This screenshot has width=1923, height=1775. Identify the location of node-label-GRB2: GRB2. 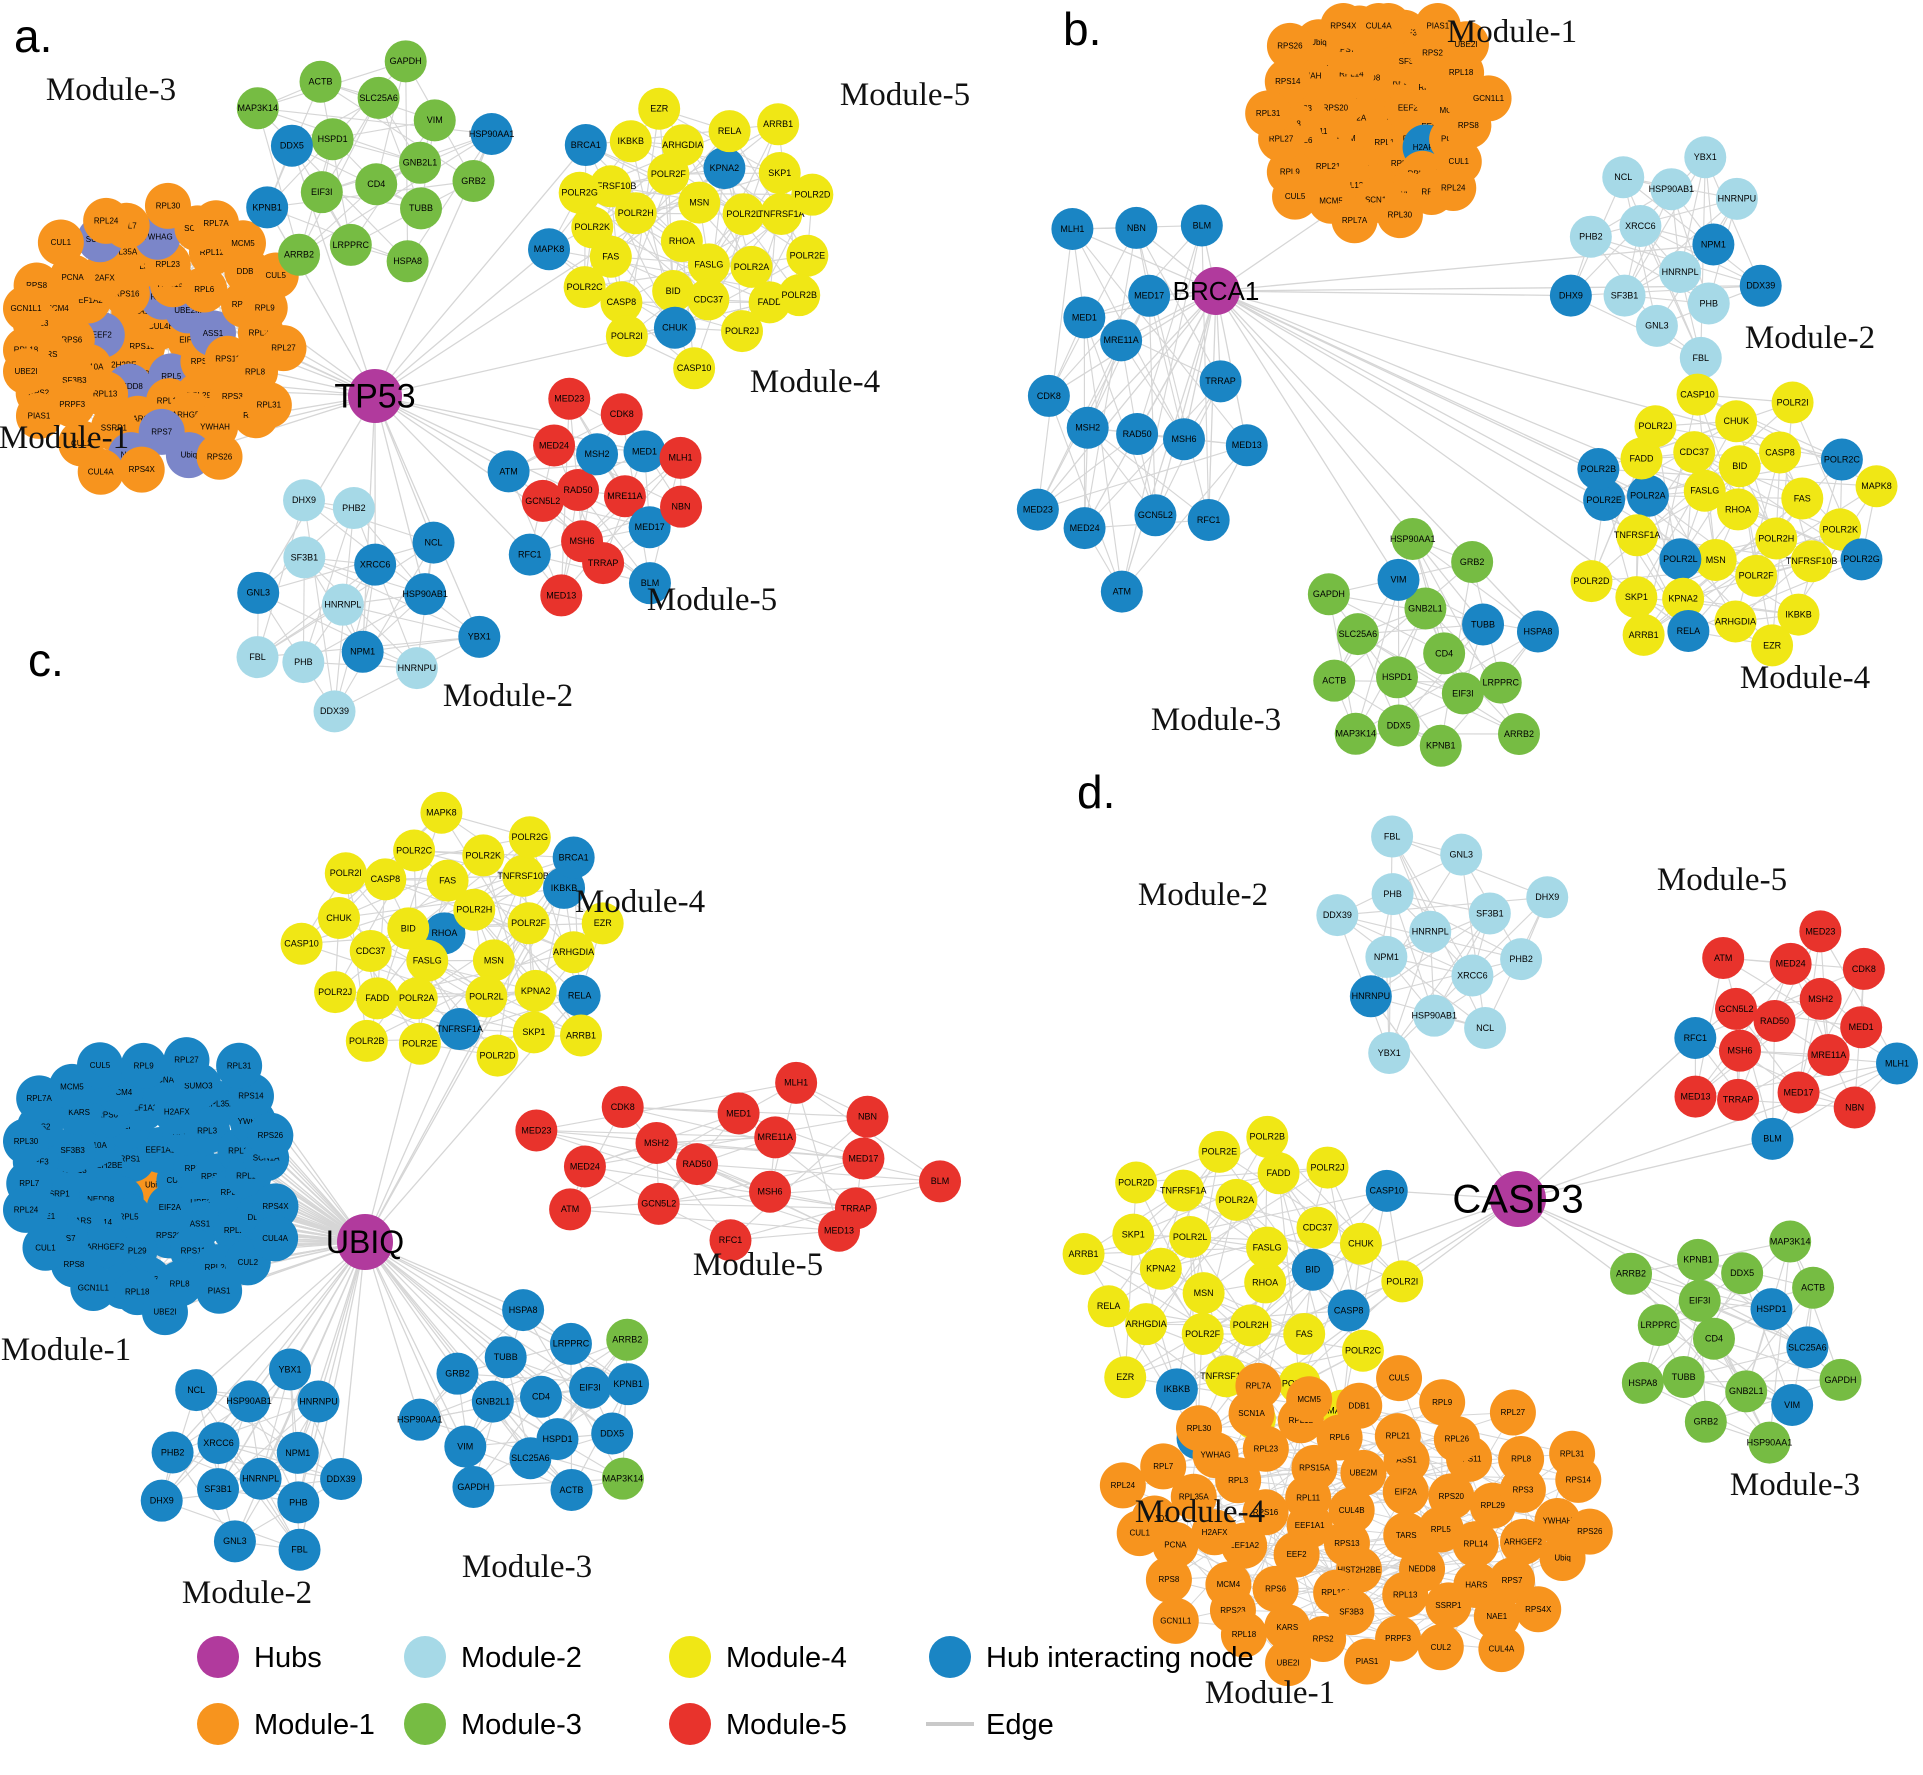
(473, 181).